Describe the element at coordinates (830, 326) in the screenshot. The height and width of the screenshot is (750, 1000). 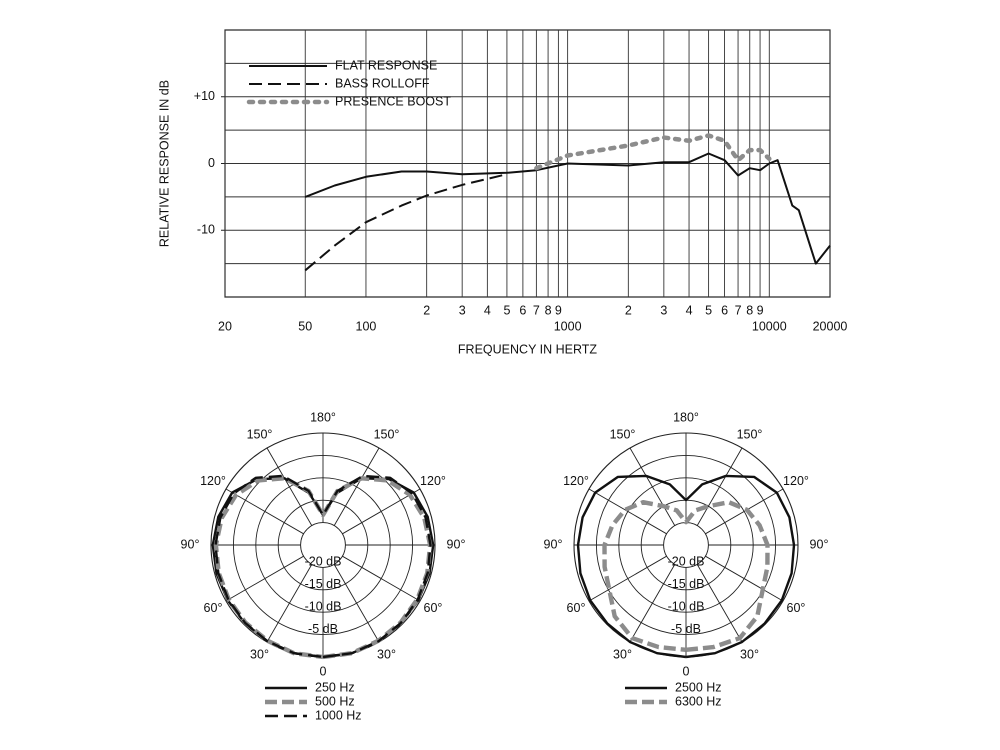
I see `x-tick-label: 20000` at that location.